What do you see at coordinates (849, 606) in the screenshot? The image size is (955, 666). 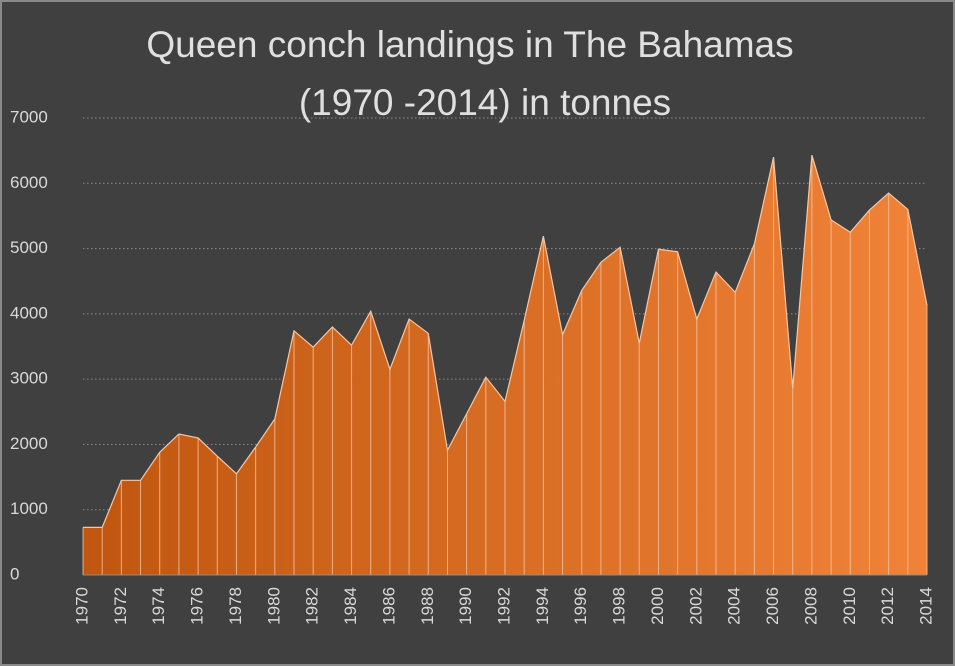 I see `x-tick-label: 2010` at bounding box center [849, 606].